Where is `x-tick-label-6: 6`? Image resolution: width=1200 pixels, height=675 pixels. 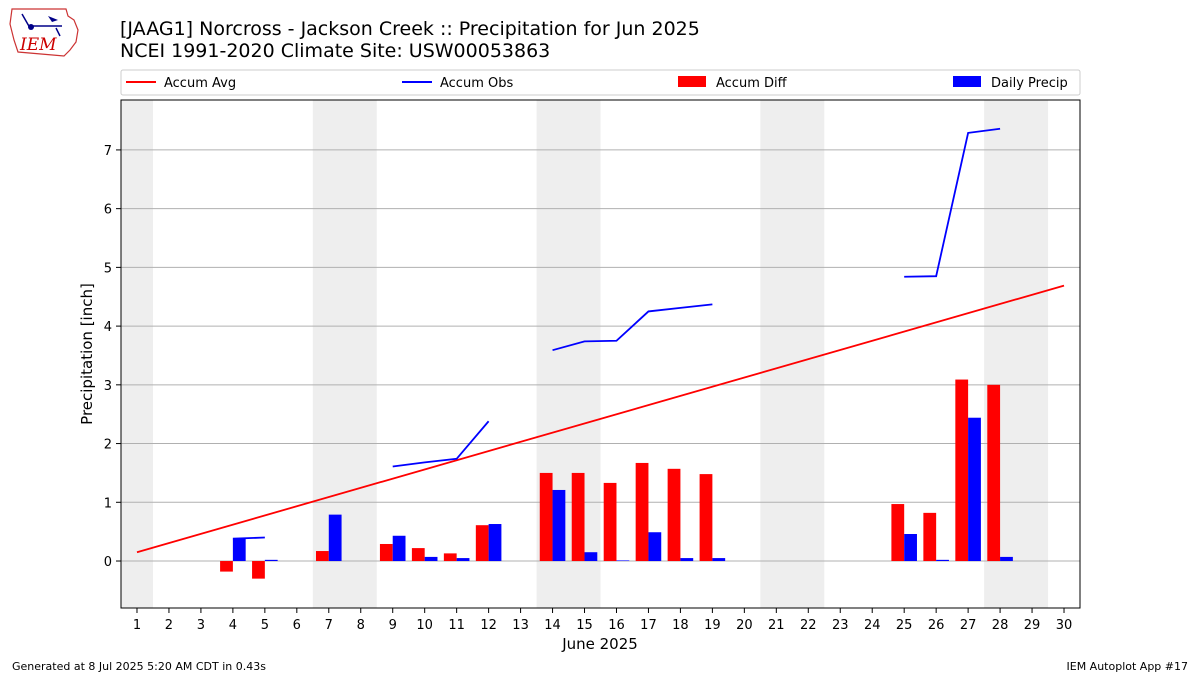
x-tick-label-6: 6 is located at coordinates (297, 625).